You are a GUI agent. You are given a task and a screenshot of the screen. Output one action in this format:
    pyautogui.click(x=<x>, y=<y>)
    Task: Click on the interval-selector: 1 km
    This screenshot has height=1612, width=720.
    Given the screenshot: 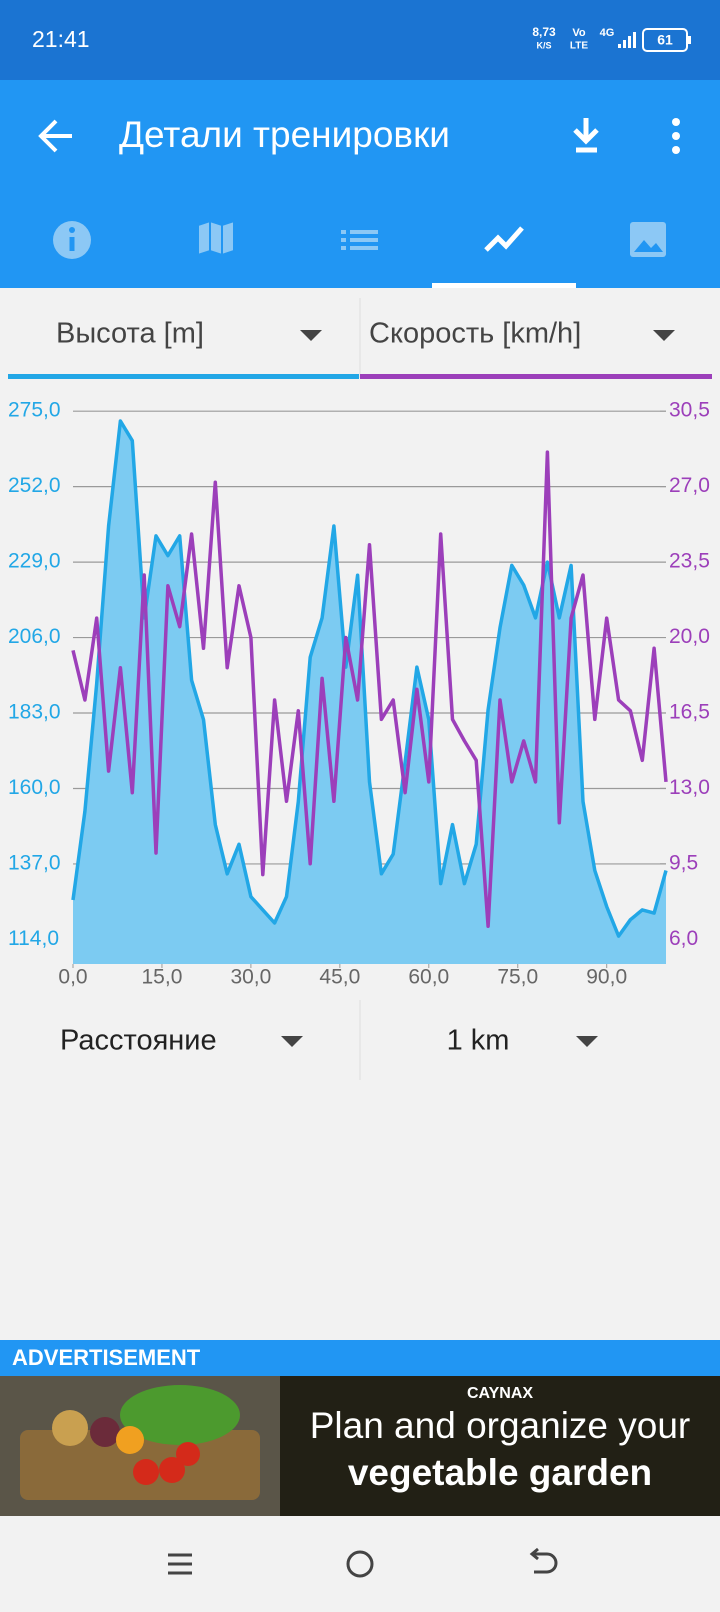 What is the action you would take?
    pyautogui.click(x=478, y=1041)
    